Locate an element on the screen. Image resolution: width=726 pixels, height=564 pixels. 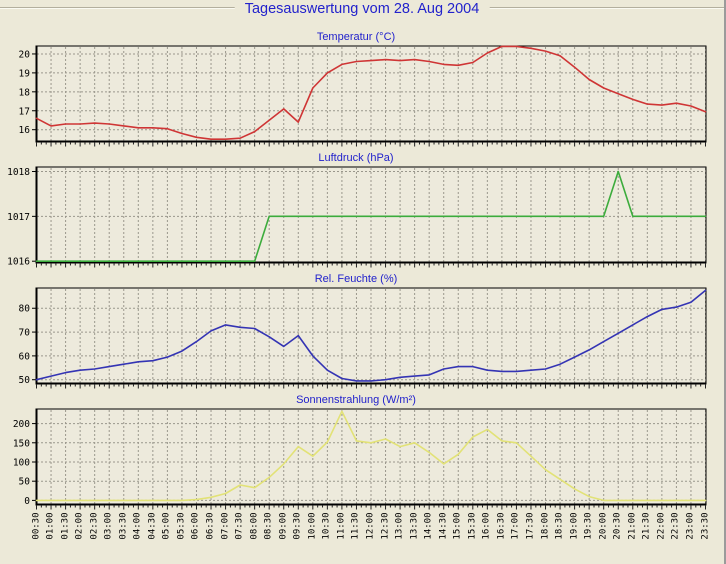
x-tick-label: 05:30 is located at coordinates (181, 526).